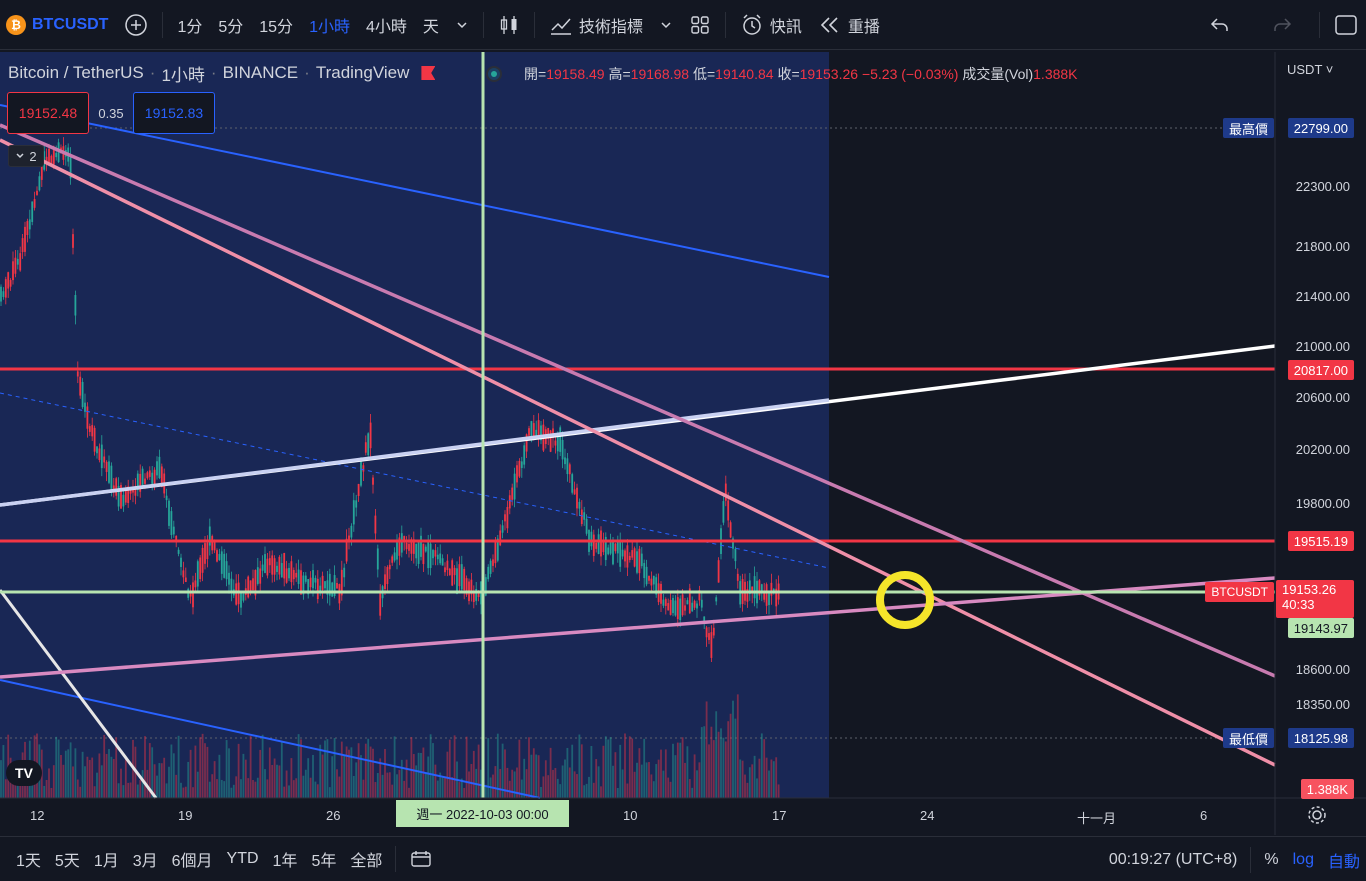 This screenshot has height=881, width=1366. Describe the element at coordinates (24, 773) in the screenshot. I see `tradingview-logo: TV` at that location.